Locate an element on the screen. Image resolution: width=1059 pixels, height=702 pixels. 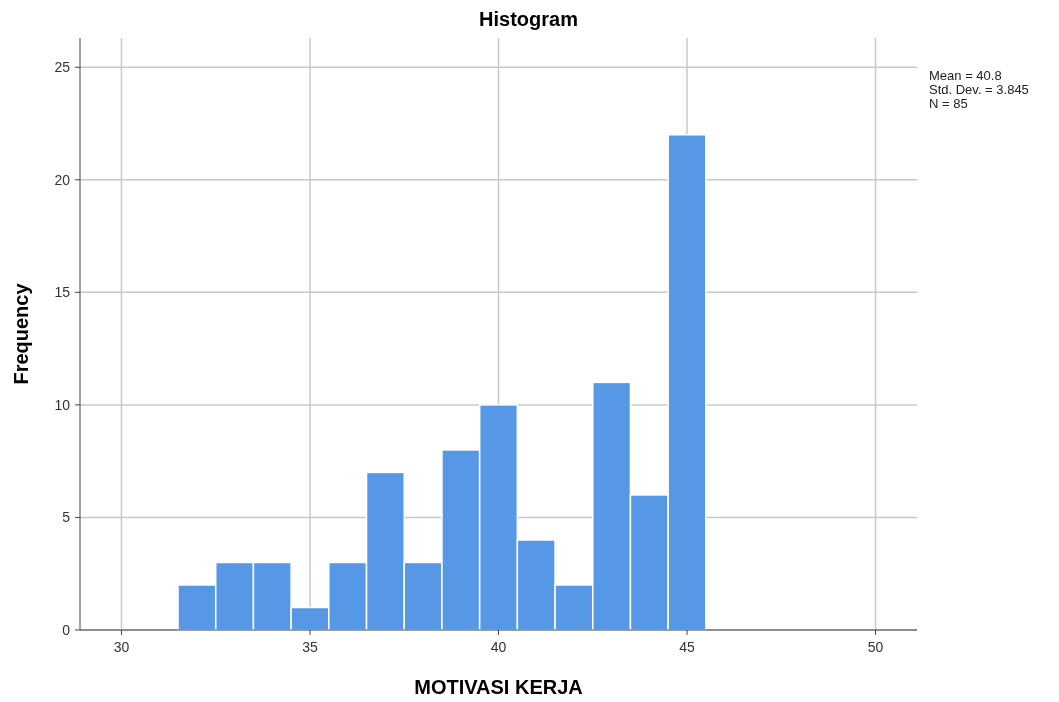
chart-title: Histogram is located at coordinates (528, 19).